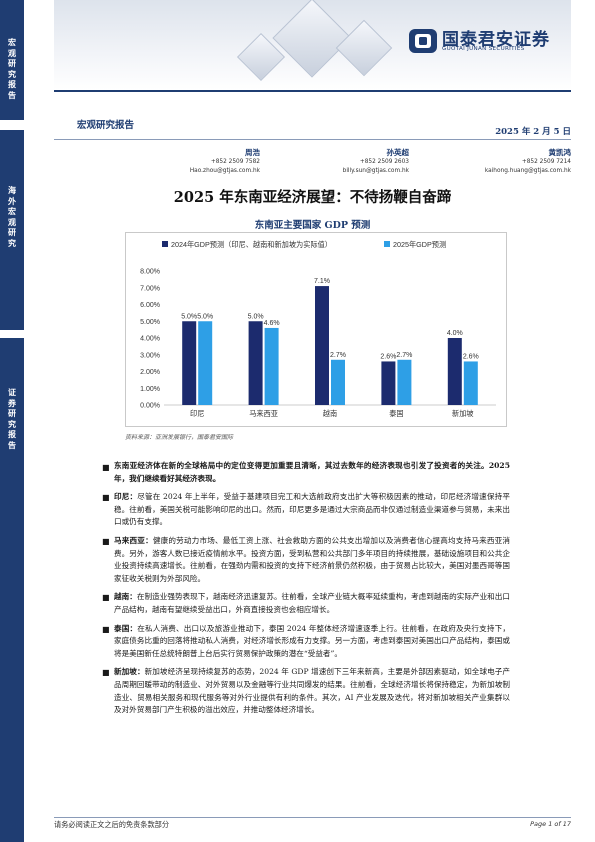  I want to click on y-tick-label: 8.00%, so click(150, 272).